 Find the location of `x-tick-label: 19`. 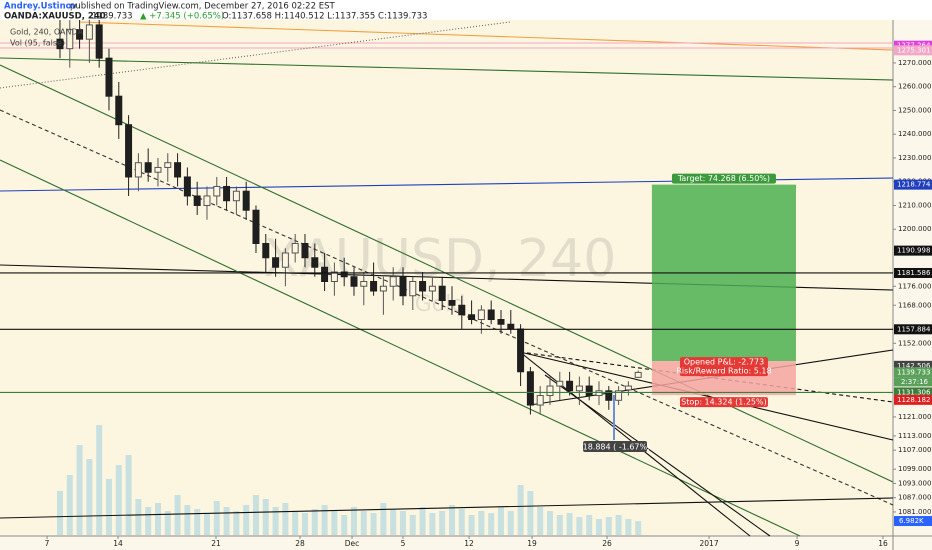

x-tick-label: 19 is located at coordinates (532, 543).